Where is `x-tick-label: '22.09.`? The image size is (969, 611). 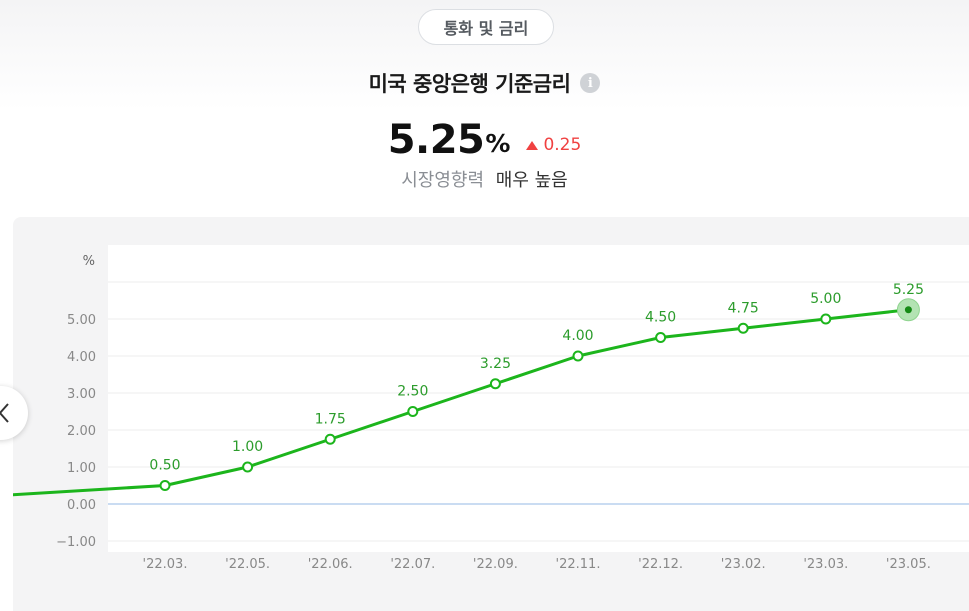 x-tick-label: '22.09. is located at coordinates (495, 564).